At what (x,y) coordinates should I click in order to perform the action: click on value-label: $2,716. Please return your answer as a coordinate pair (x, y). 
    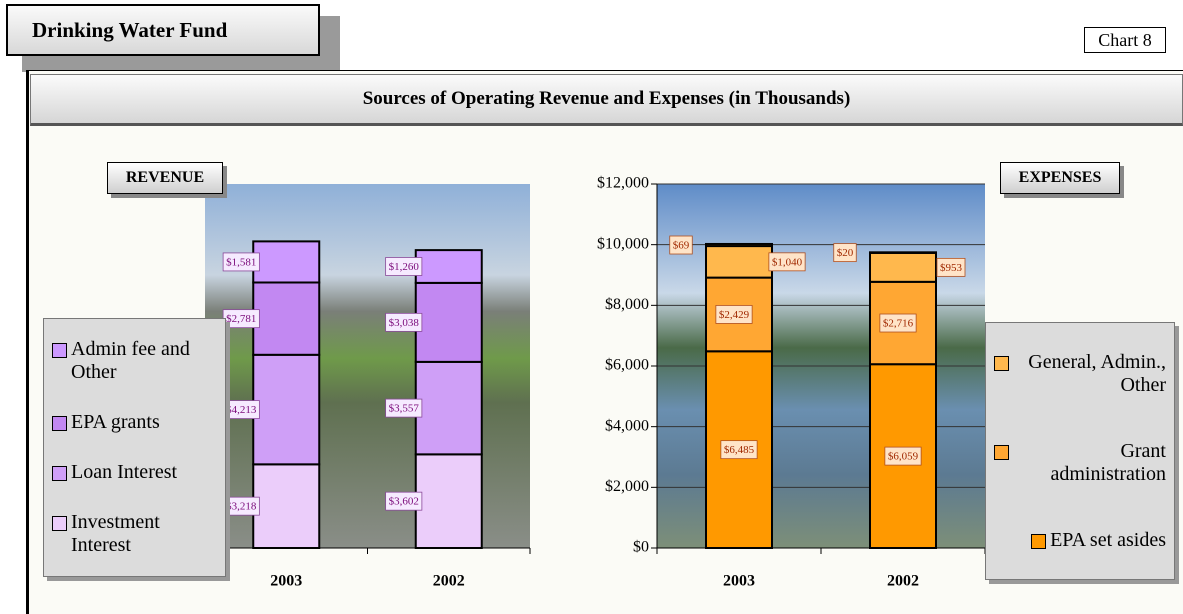
    Looking at the image, I should click on (898, 324).